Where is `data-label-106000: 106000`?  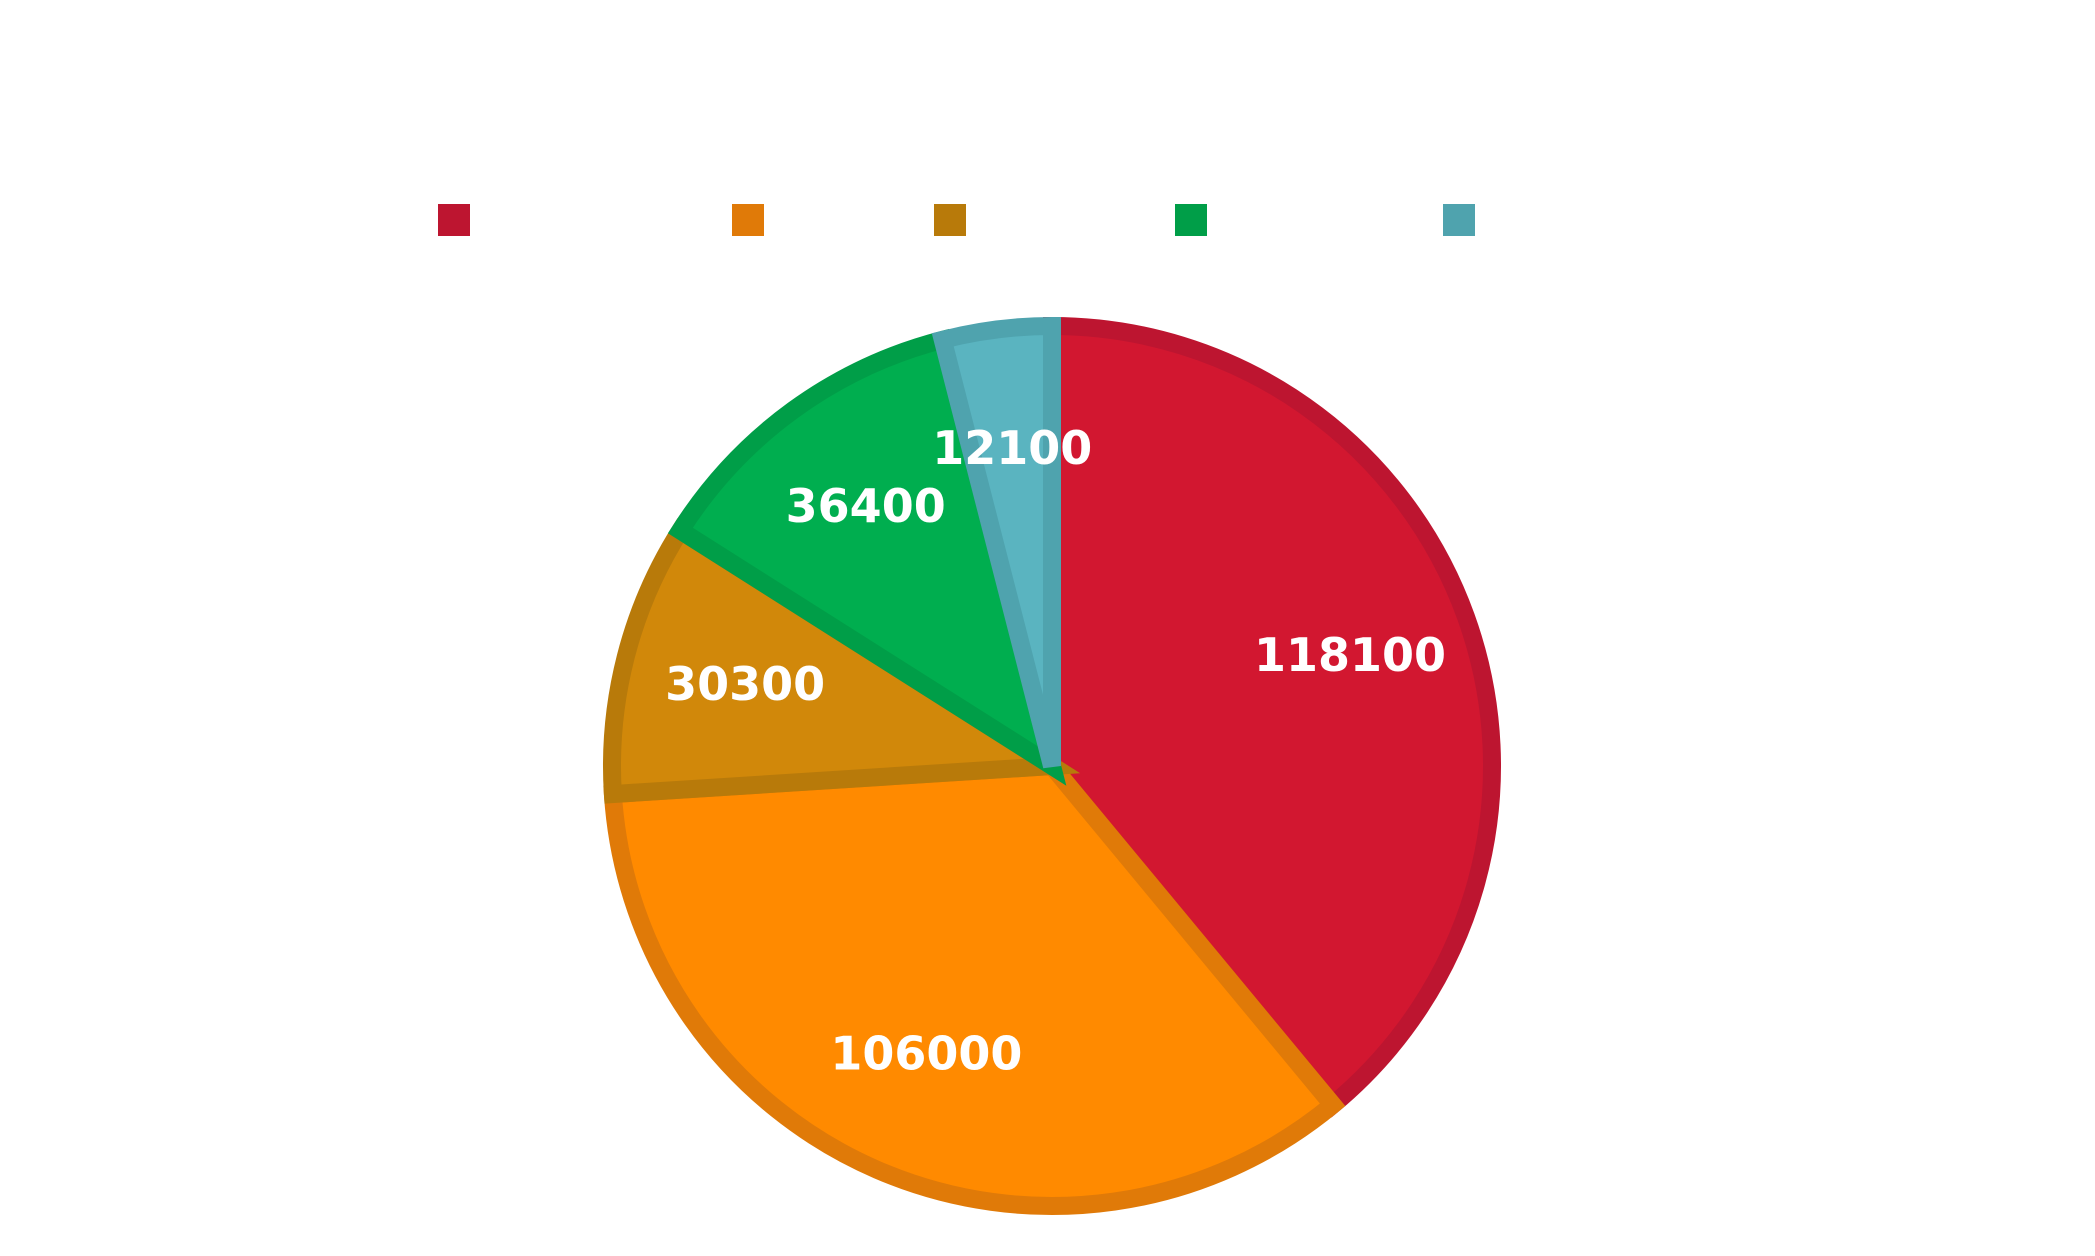
data-label-106000: 106000 is located at coordinates (926, 1053).